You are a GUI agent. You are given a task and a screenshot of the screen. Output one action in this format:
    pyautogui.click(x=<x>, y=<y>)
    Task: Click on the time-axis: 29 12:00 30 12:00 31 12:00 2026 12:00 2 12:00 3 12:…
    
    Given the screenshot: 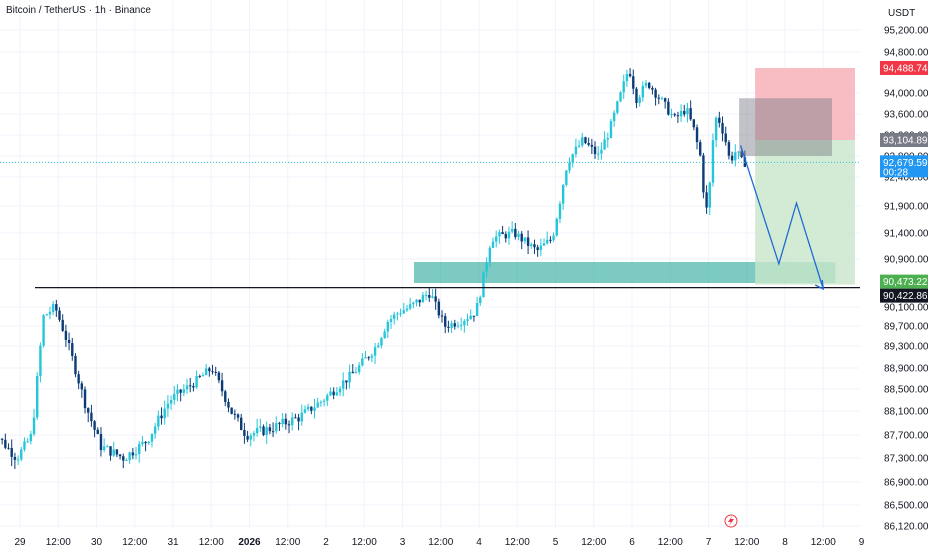 What is the action you would take?
    pyautogui.click(x=432, y=539)
    